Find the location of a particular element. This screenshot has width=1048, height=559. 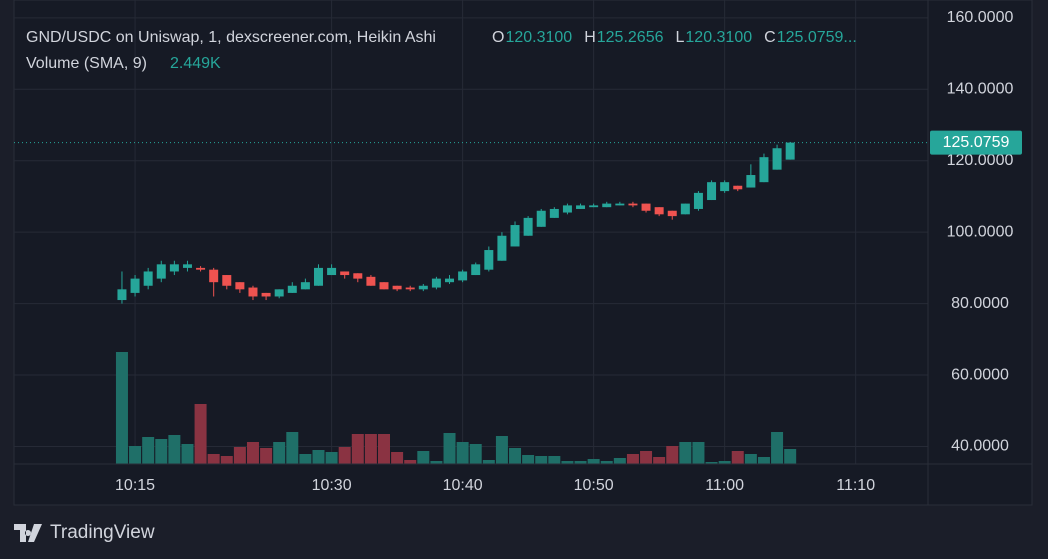

volume-label: Volume (SMA, 9) is located at coordinates (86, 63).